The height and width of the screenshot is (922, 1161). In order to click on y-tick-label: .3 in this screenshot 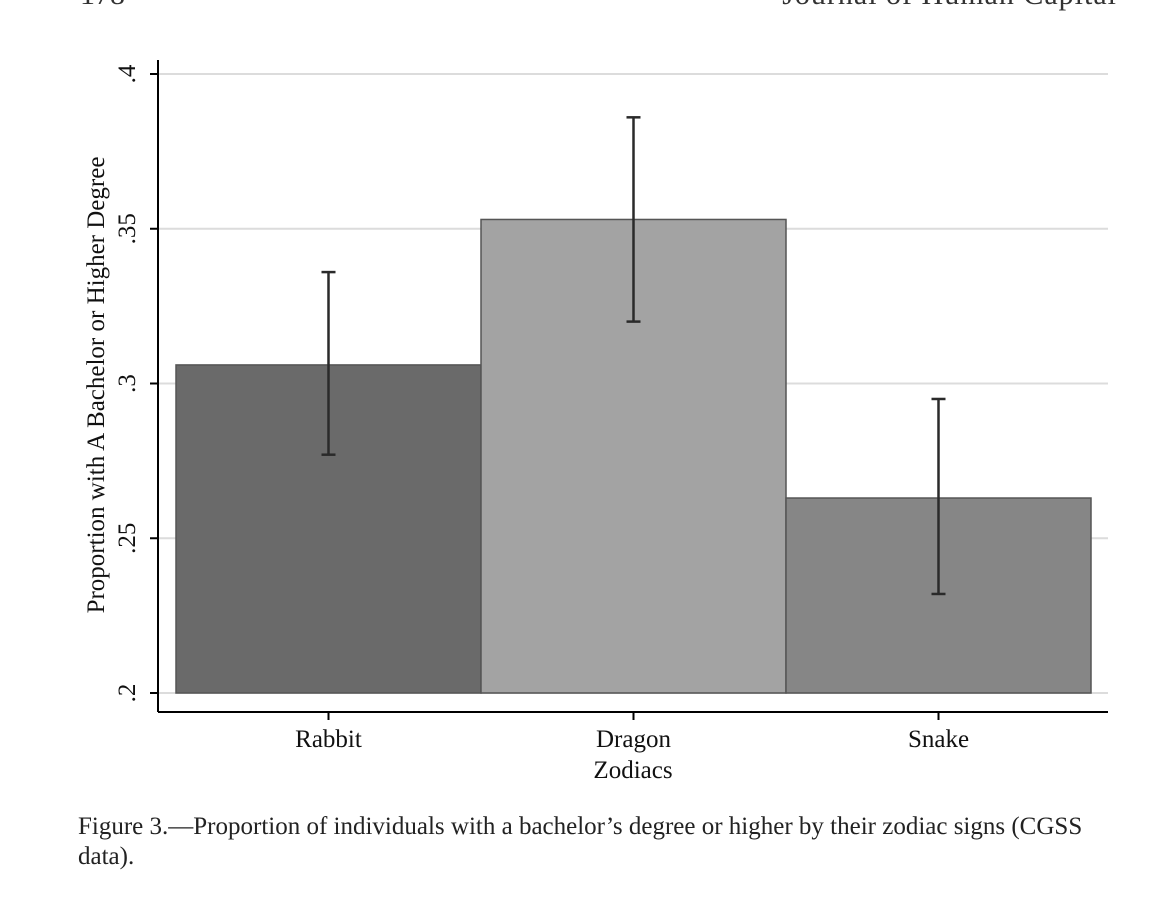, I will do `click(127, 383)`.